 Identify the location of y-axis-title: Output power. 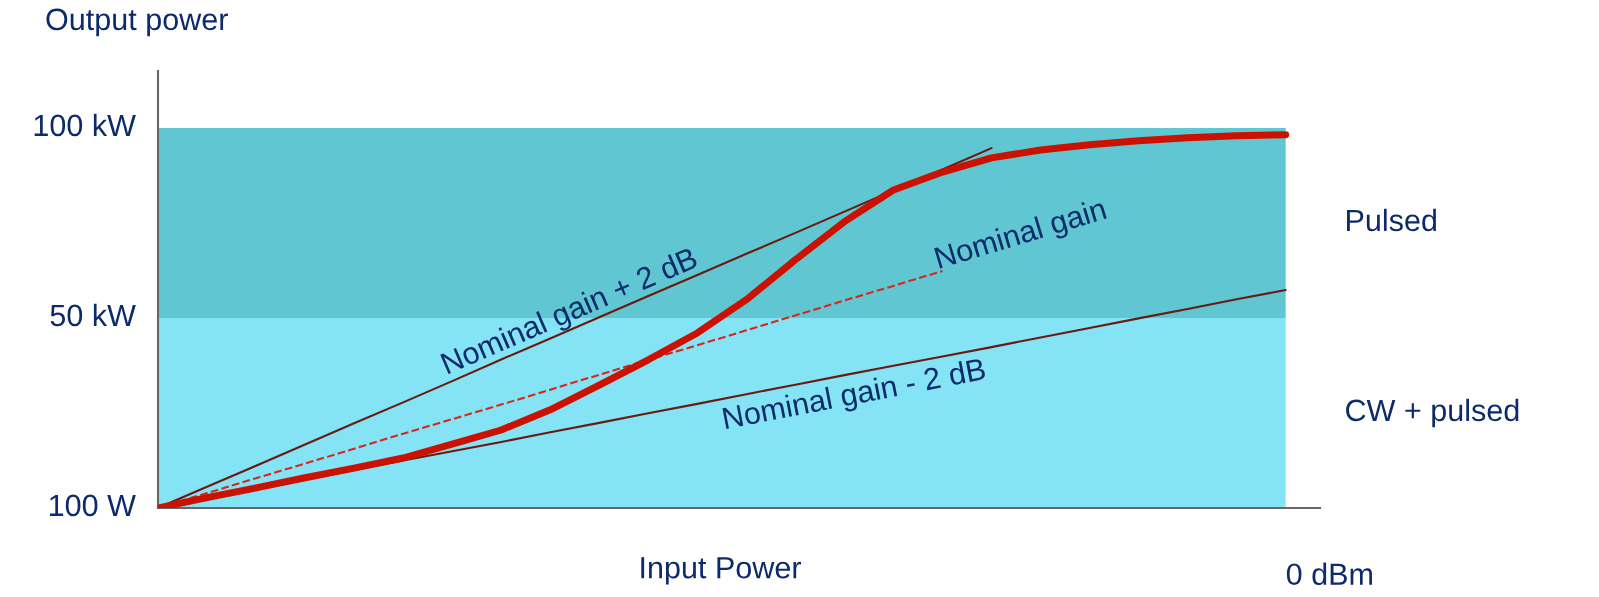
(137, 22).